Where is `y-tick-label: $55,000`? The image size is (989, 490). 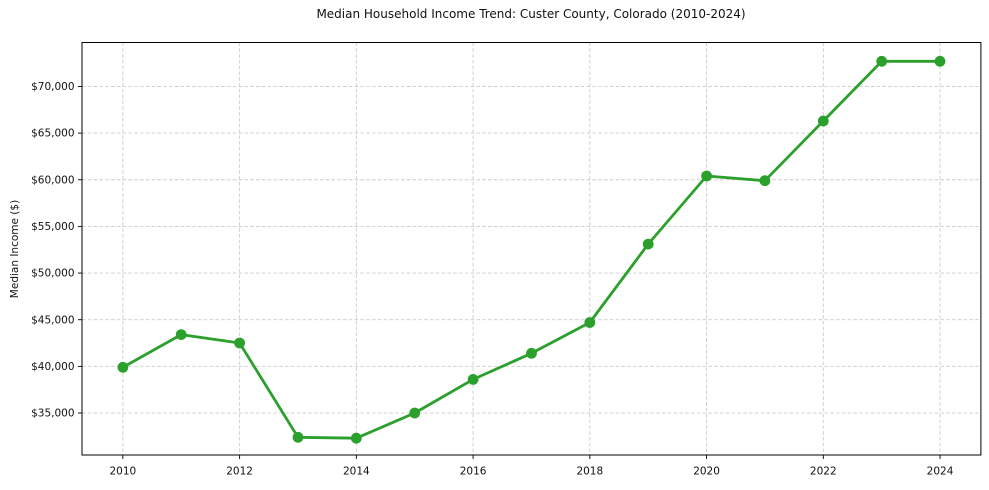 y-tick-label: $55,000 is located at coordinates (52, 227).